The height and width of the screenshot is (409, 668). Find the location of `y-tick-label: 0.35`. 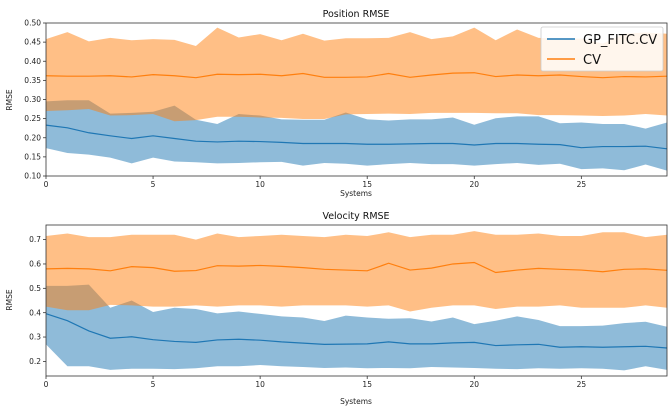

y-tick-label: 0.35 is located at coordinates (32, 80).